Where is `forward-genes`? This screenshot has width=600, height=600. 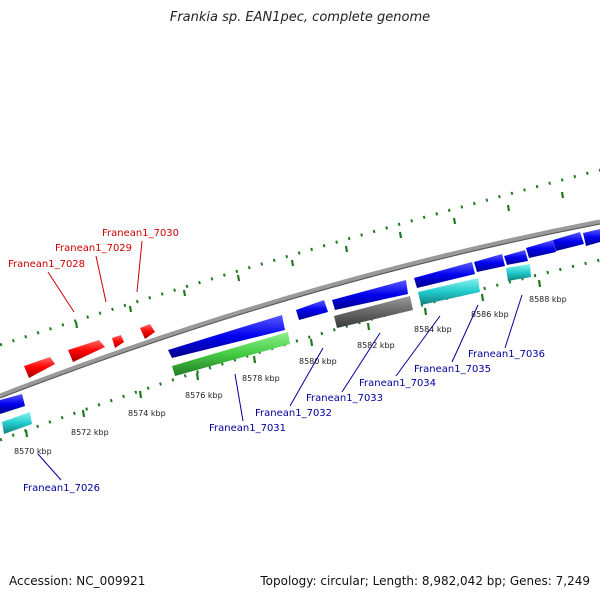
forward-genes is located at coordinates (89, 351).